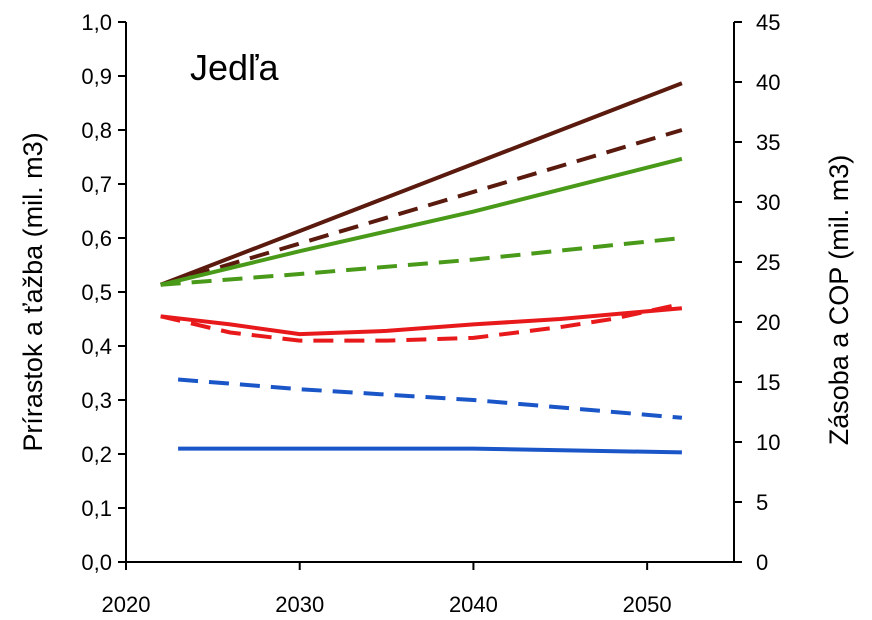 The width and height of the screenshot is (872, 620). Describe the element at coordinates (96, 184) in the screenshot. I see `left-tick-label: 0,7` at that location.